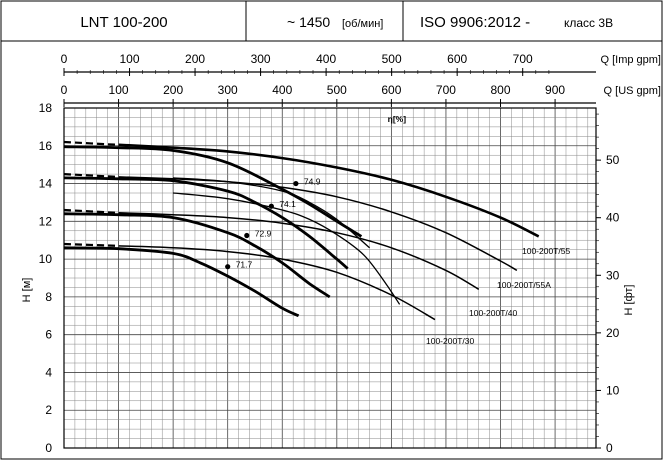  What do you see at coordinates (228, 90) in the screenshot?
I see `us-gpm-tick-label: 300` at bounding box center [228, 90].